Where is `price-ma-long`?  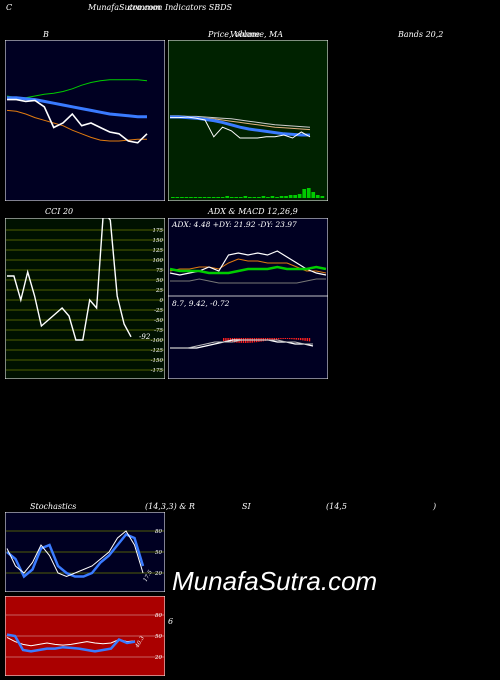
price-ma-long is located at coordinates (240, 121).